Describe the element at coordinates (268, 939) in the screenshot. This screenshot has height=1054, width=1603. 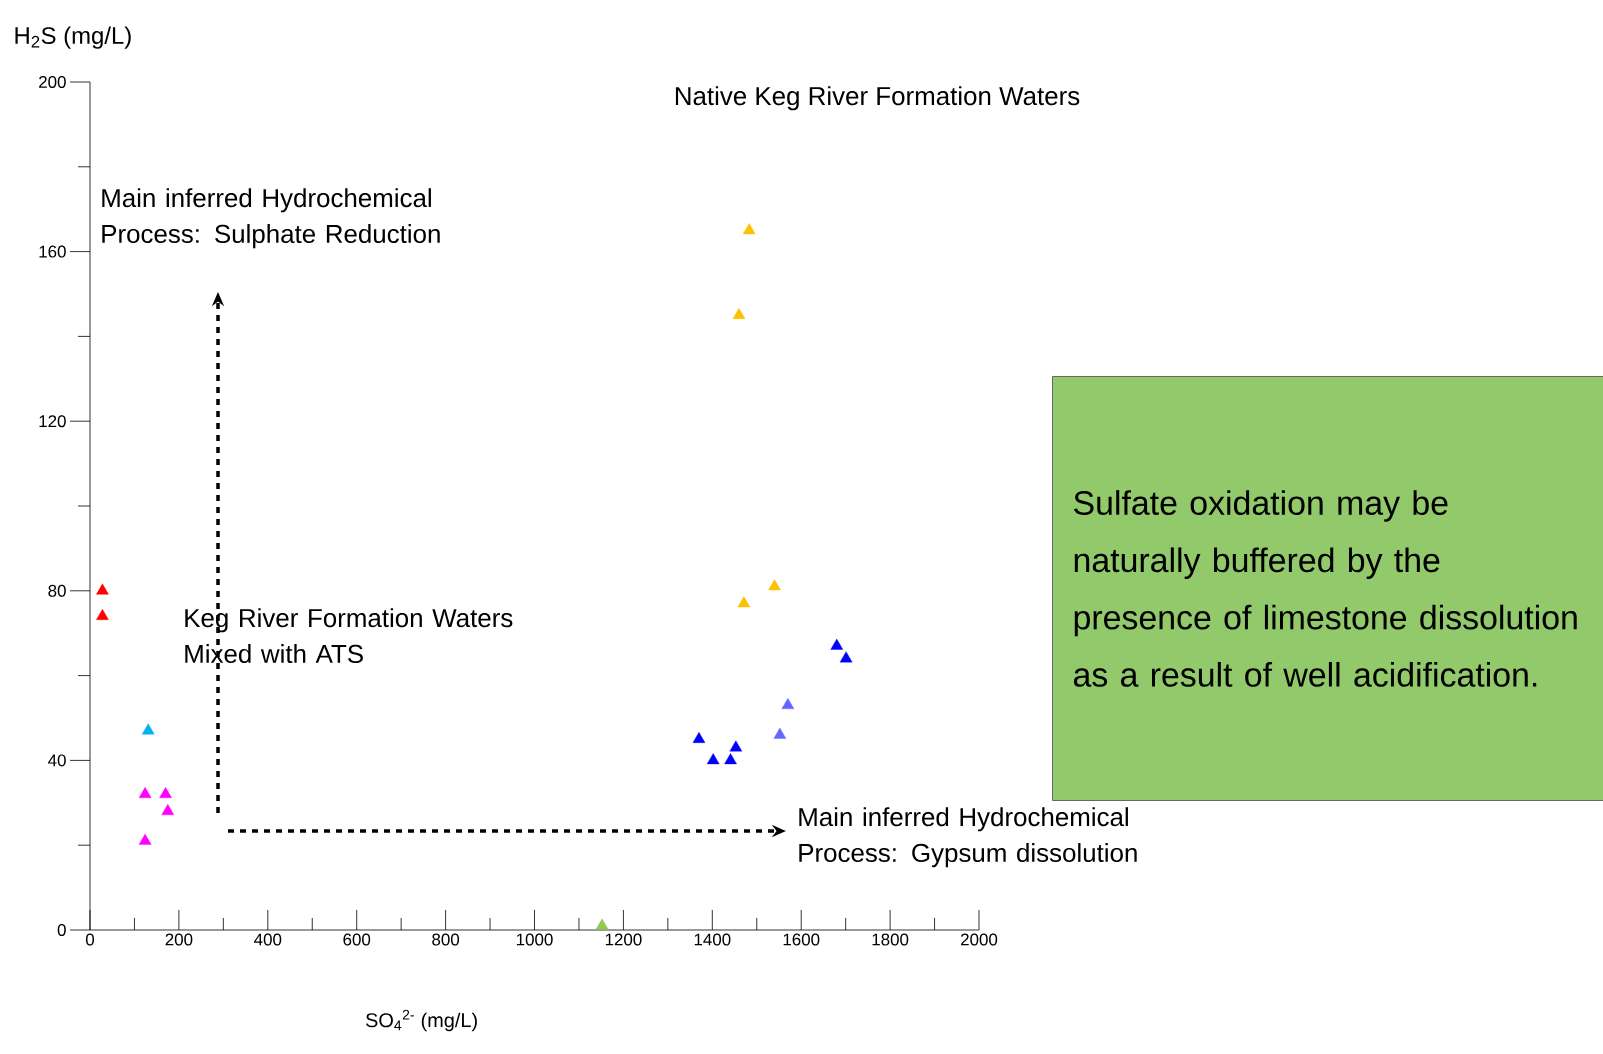
I see `x-tick-label: 400` at that location.